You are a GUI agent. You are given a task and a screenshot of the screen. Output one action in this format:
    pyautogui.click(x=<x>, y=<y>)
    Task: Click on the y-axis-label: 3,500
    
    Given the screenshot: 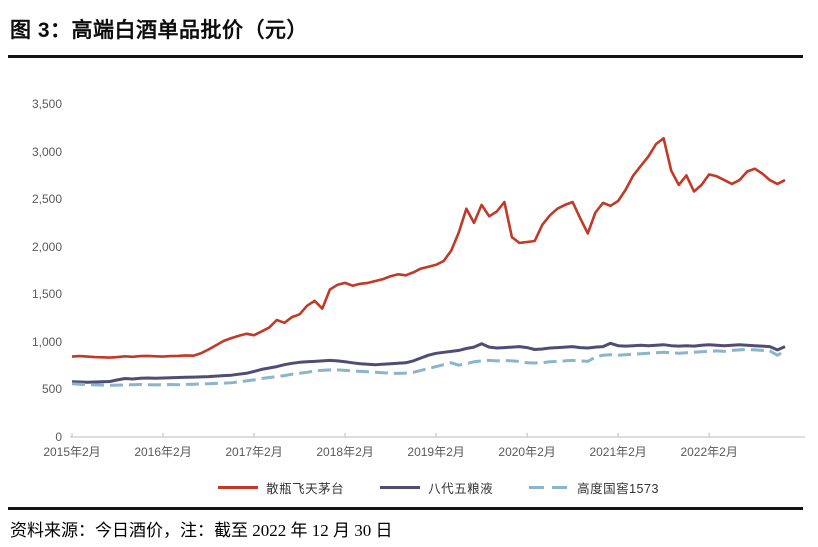 What is the action you would take?
    pyautogui.click(x=46, y=104)
    